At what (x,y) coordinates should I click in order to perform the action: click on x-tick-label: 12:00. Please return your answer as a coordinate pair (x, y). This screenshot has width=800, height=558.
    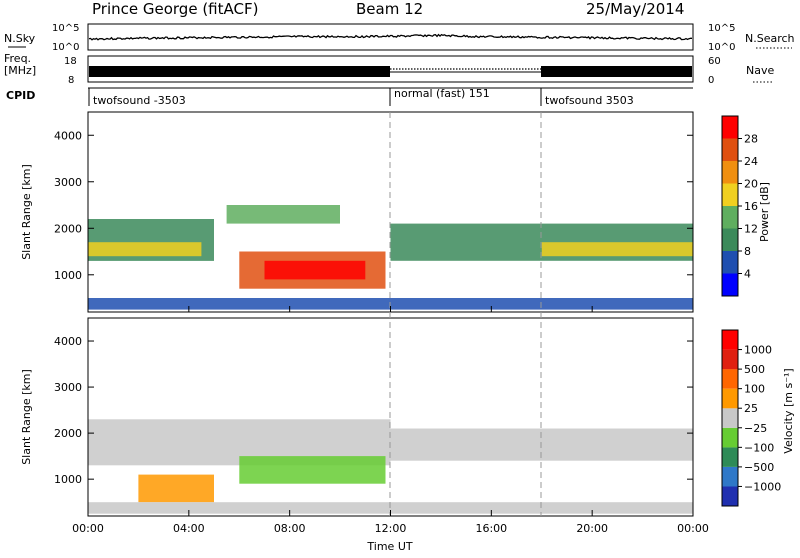
    Looking at the image, I should click on (391, 528).